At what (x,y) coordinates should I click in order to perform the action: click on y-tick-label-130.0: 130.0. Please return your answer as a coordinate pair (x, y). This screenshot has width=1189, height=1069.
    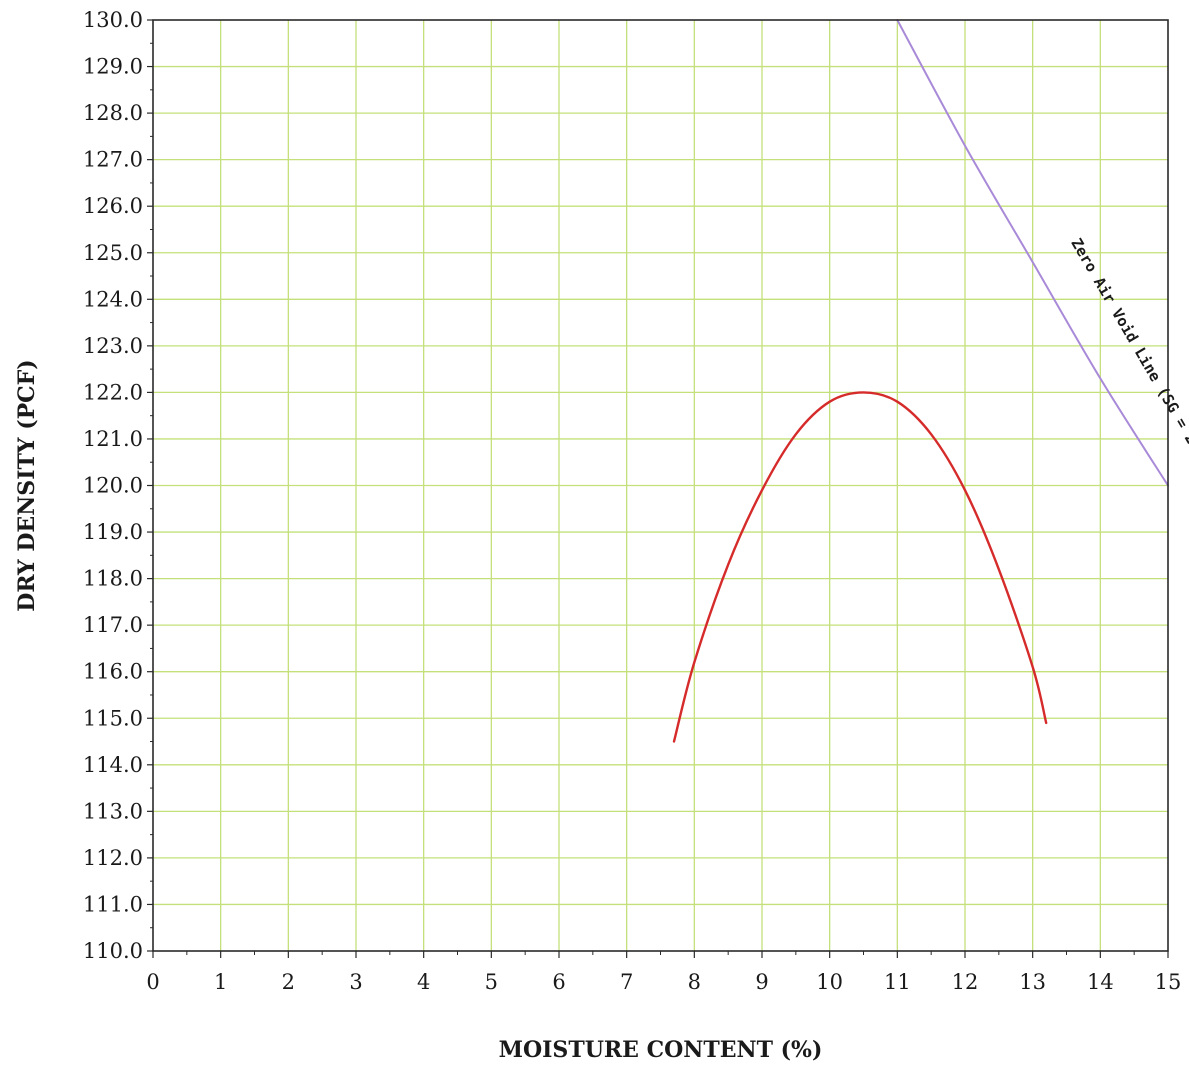
    Looking at the image, I should click on (113, 20).